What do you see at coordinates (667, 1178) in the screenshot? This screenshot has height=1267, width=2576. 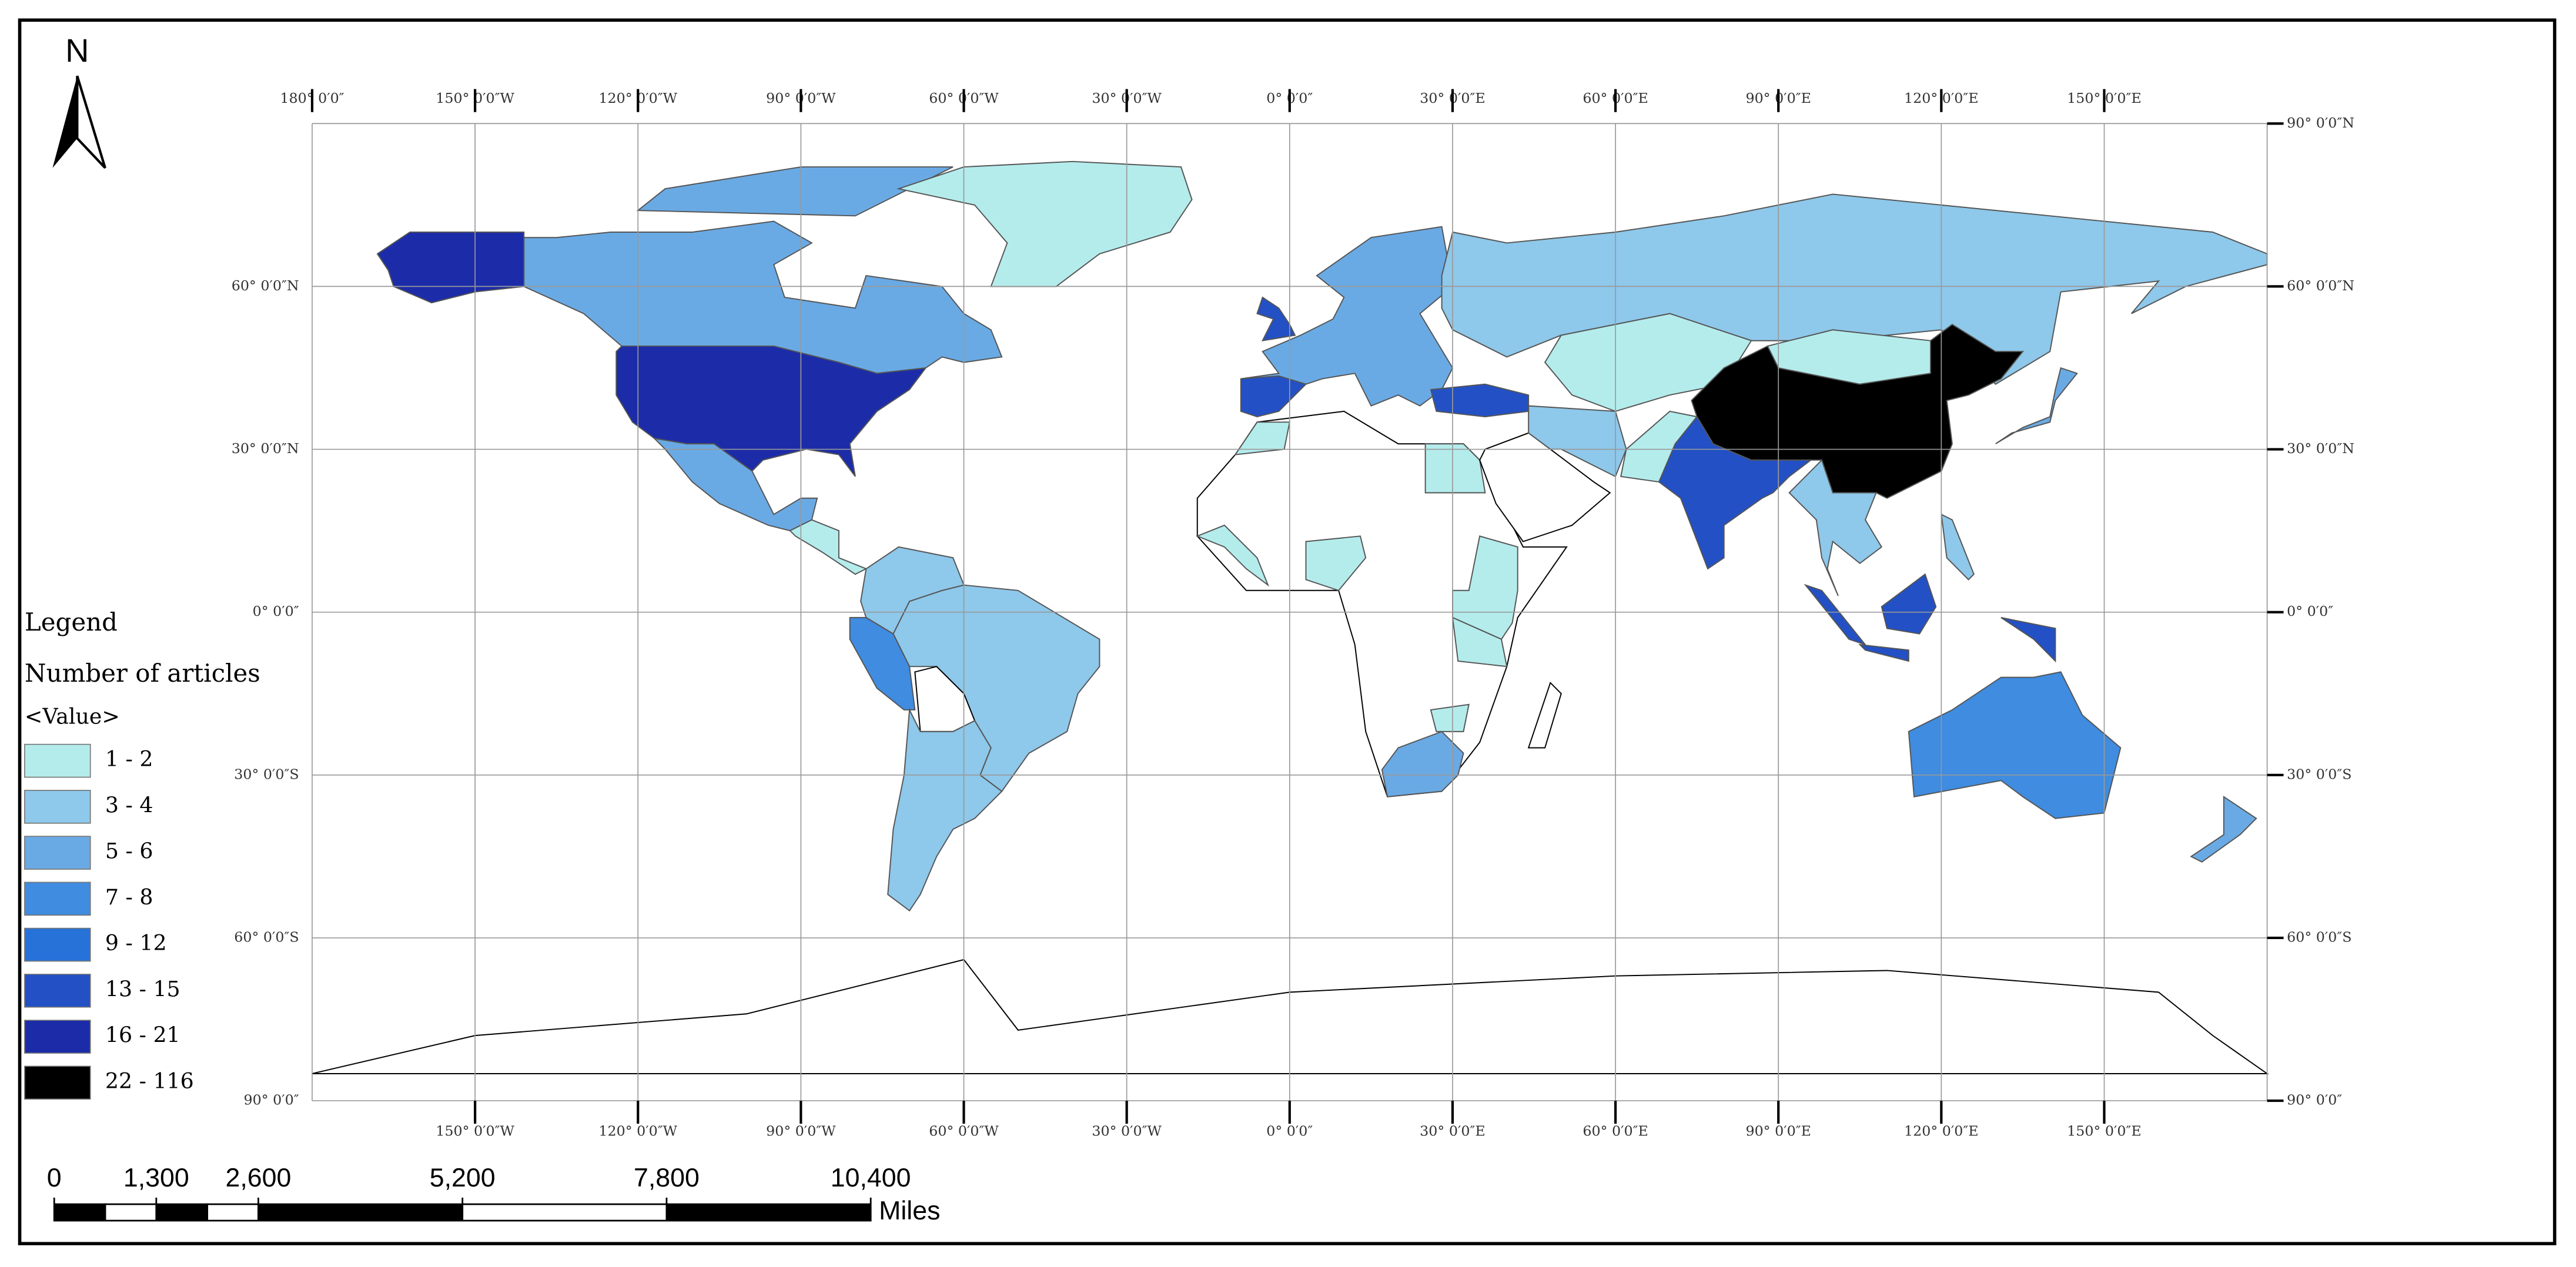 I see `scale-label: 7,800` at bounding box center [667, 1178].